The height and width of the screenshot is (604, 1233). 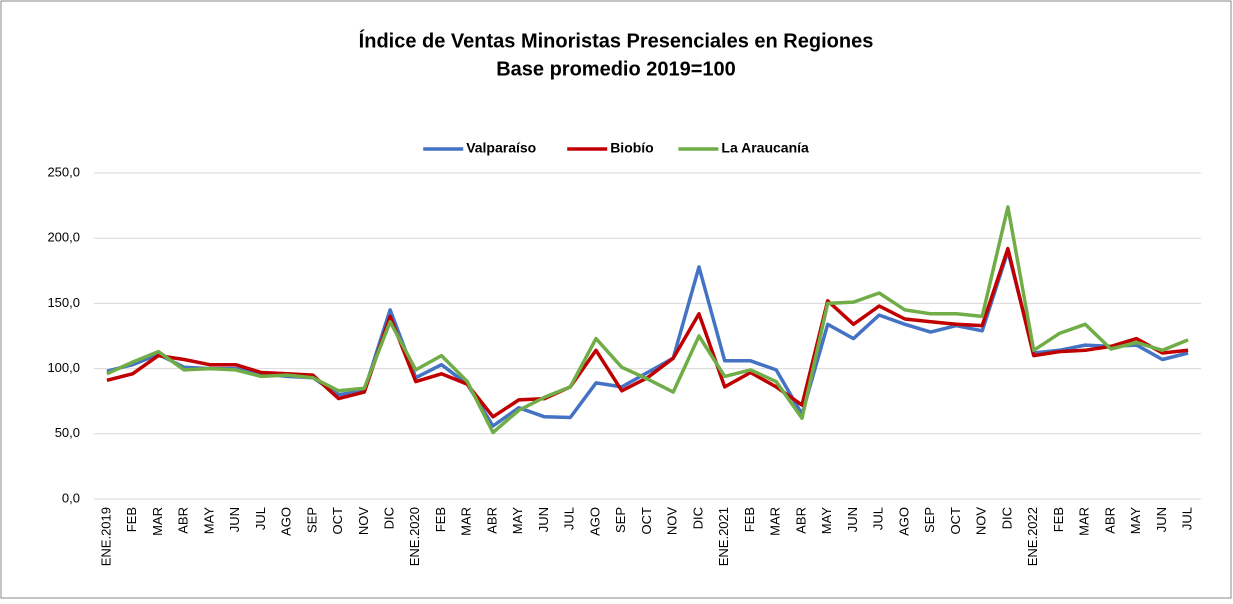 What do you see at coordinates (63, 171) in the screenshot?
I see `y-tick-label: 250,0` at bounding box center [63, 171].